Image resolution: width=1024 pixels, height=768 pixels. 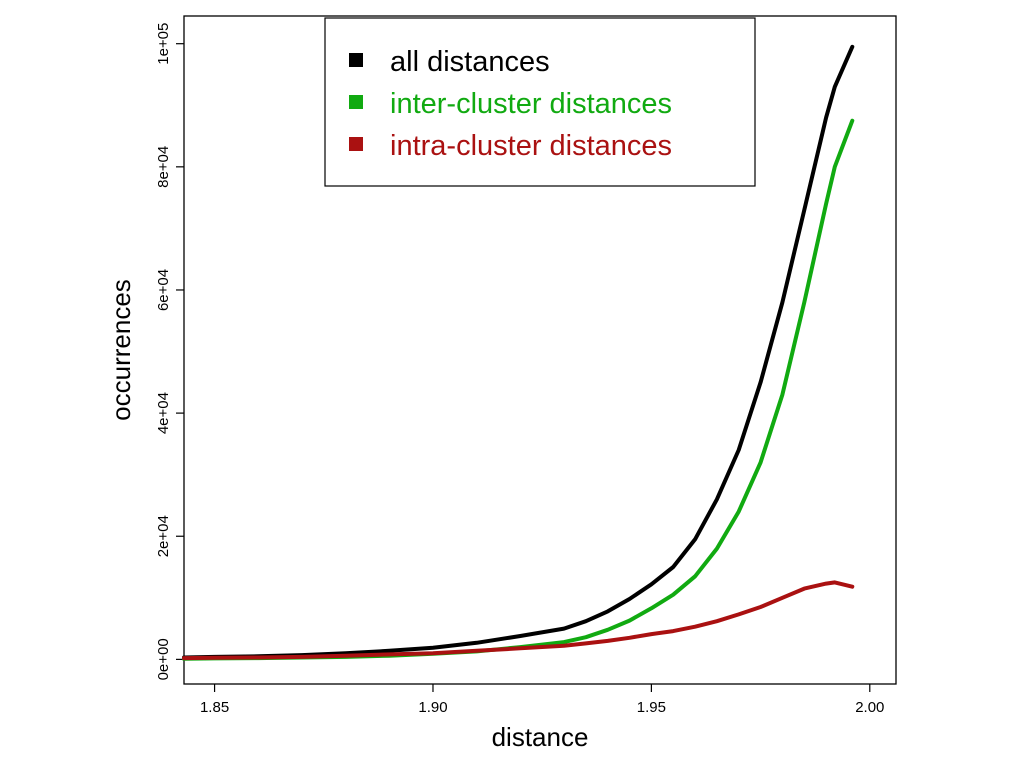 What do you see at coordinates (869, 707) in the screenshot?
I see `x-tick-label: 2.00` at bounding box center [869, 707].